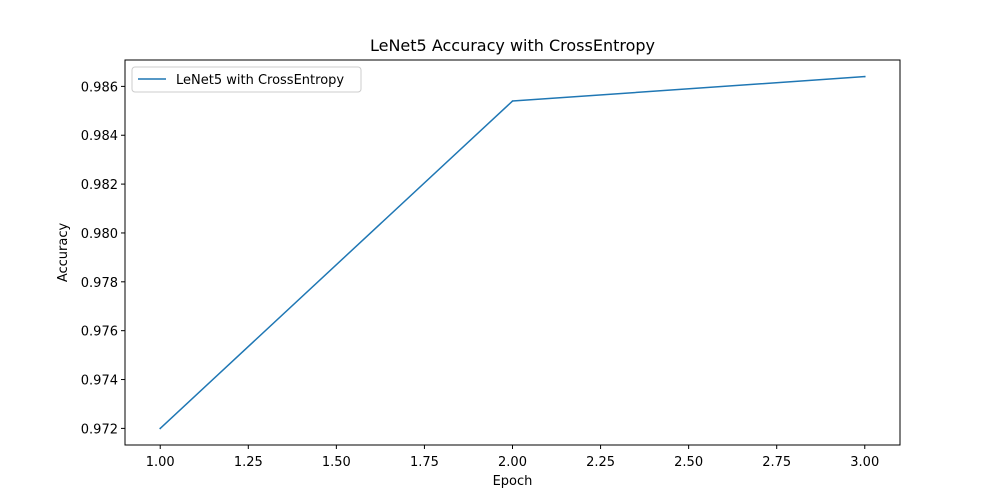 Image resolution: width=1000 pixels, height=504 pixels. What do you see at coordinates (99, 185) in the screenshot?
I see `y-tick-label: 0.982` at bounding box center [99, 185].